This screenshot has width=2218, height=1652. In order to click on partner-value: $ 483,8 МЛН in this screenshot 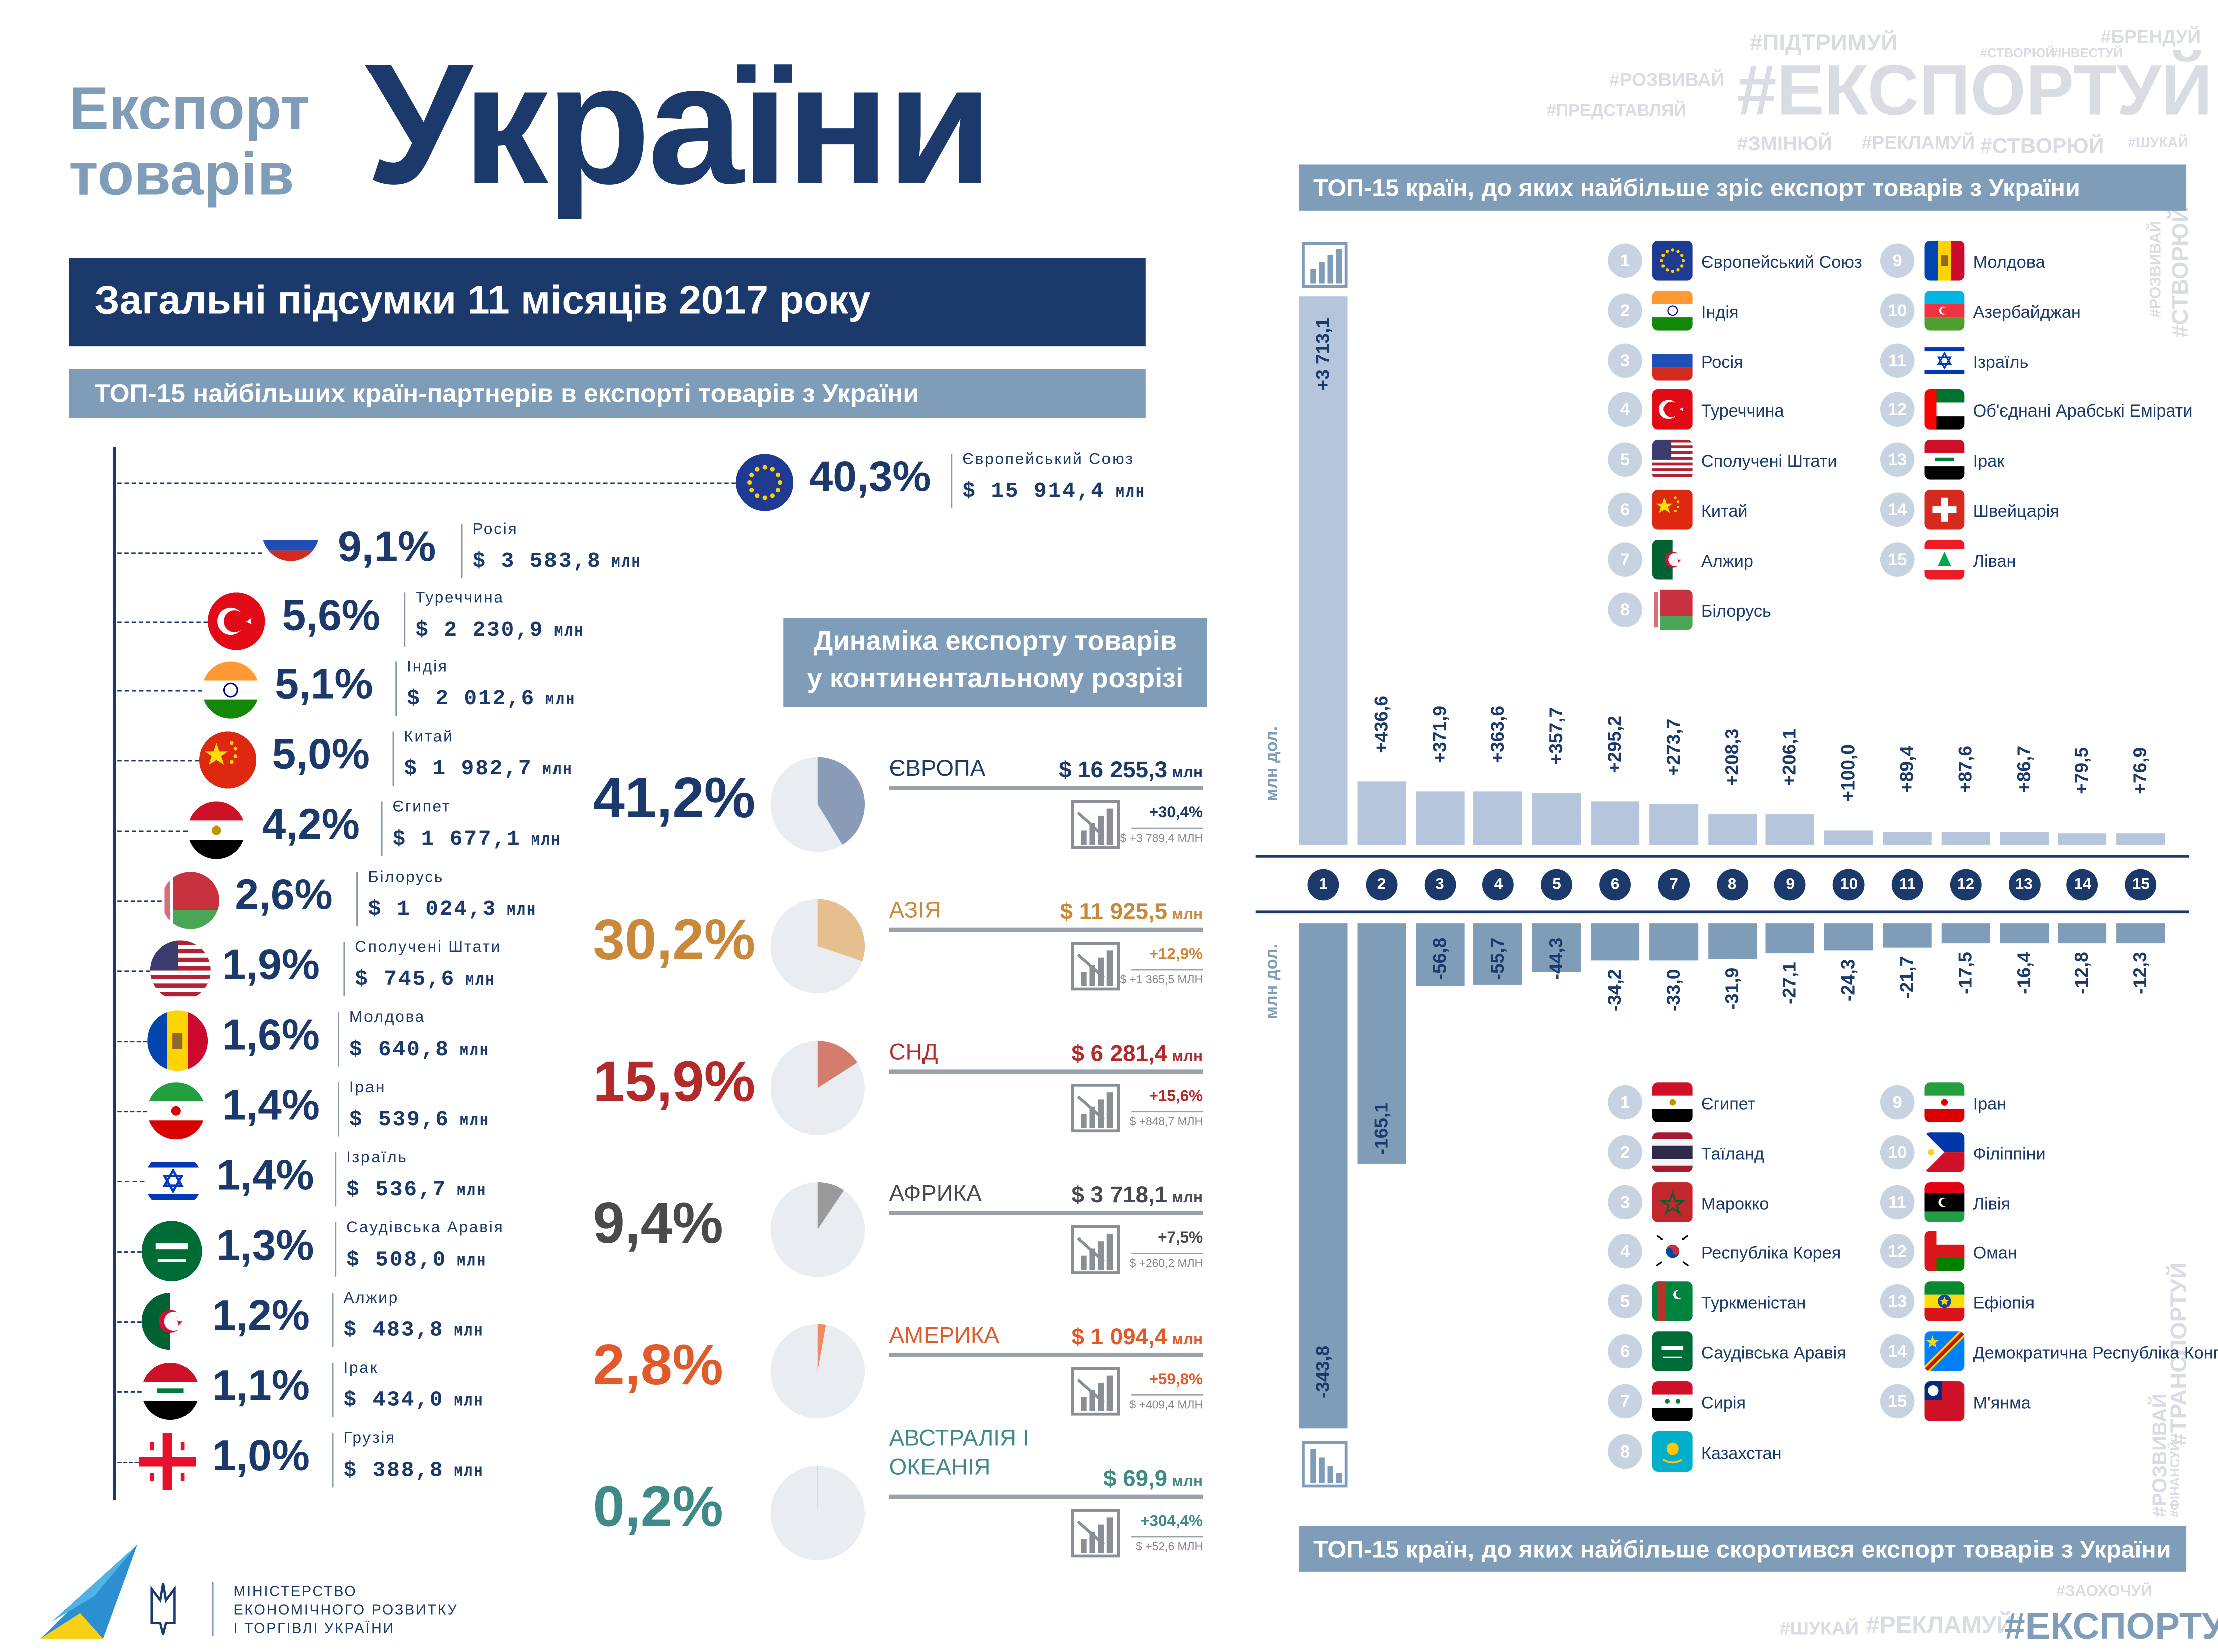, I will do `click(413, 1330)`.